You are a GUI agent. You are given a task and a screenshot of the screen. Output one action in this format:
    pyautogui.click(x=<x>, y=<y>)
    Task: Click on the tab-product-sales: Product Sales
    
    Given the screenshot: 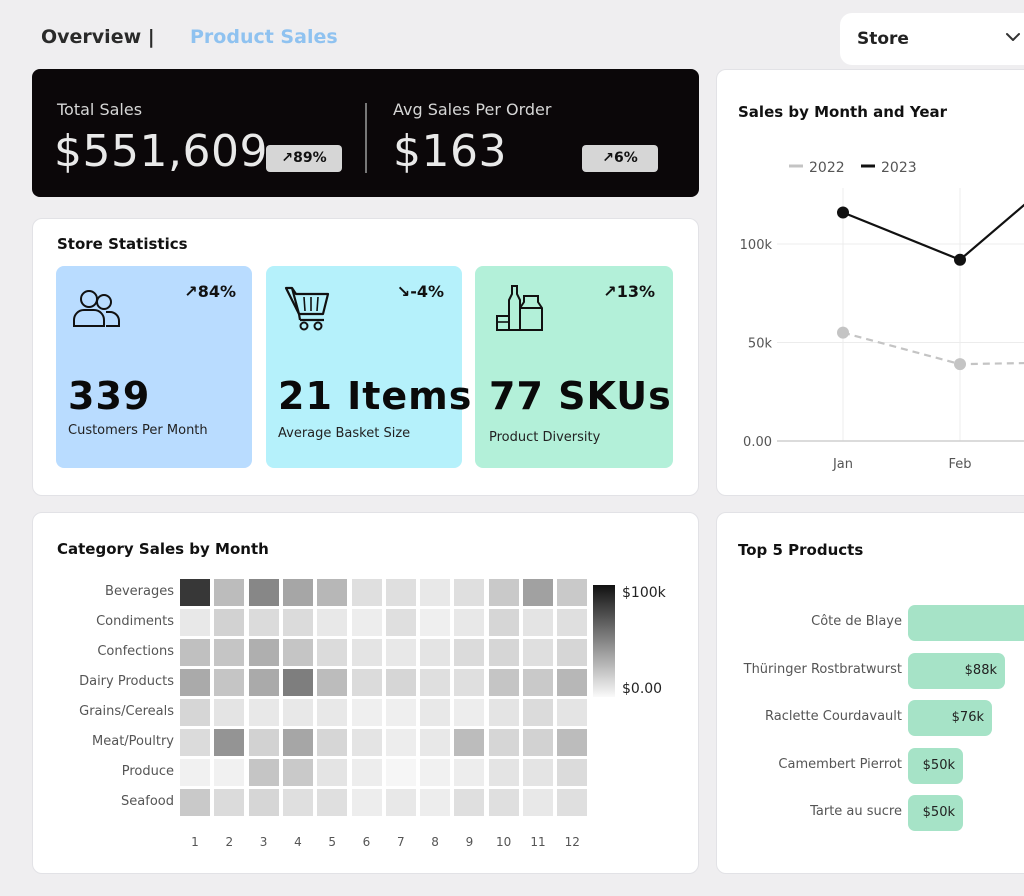 What is the action you would take?
    pyautogui.click(x=264, y=37)
    